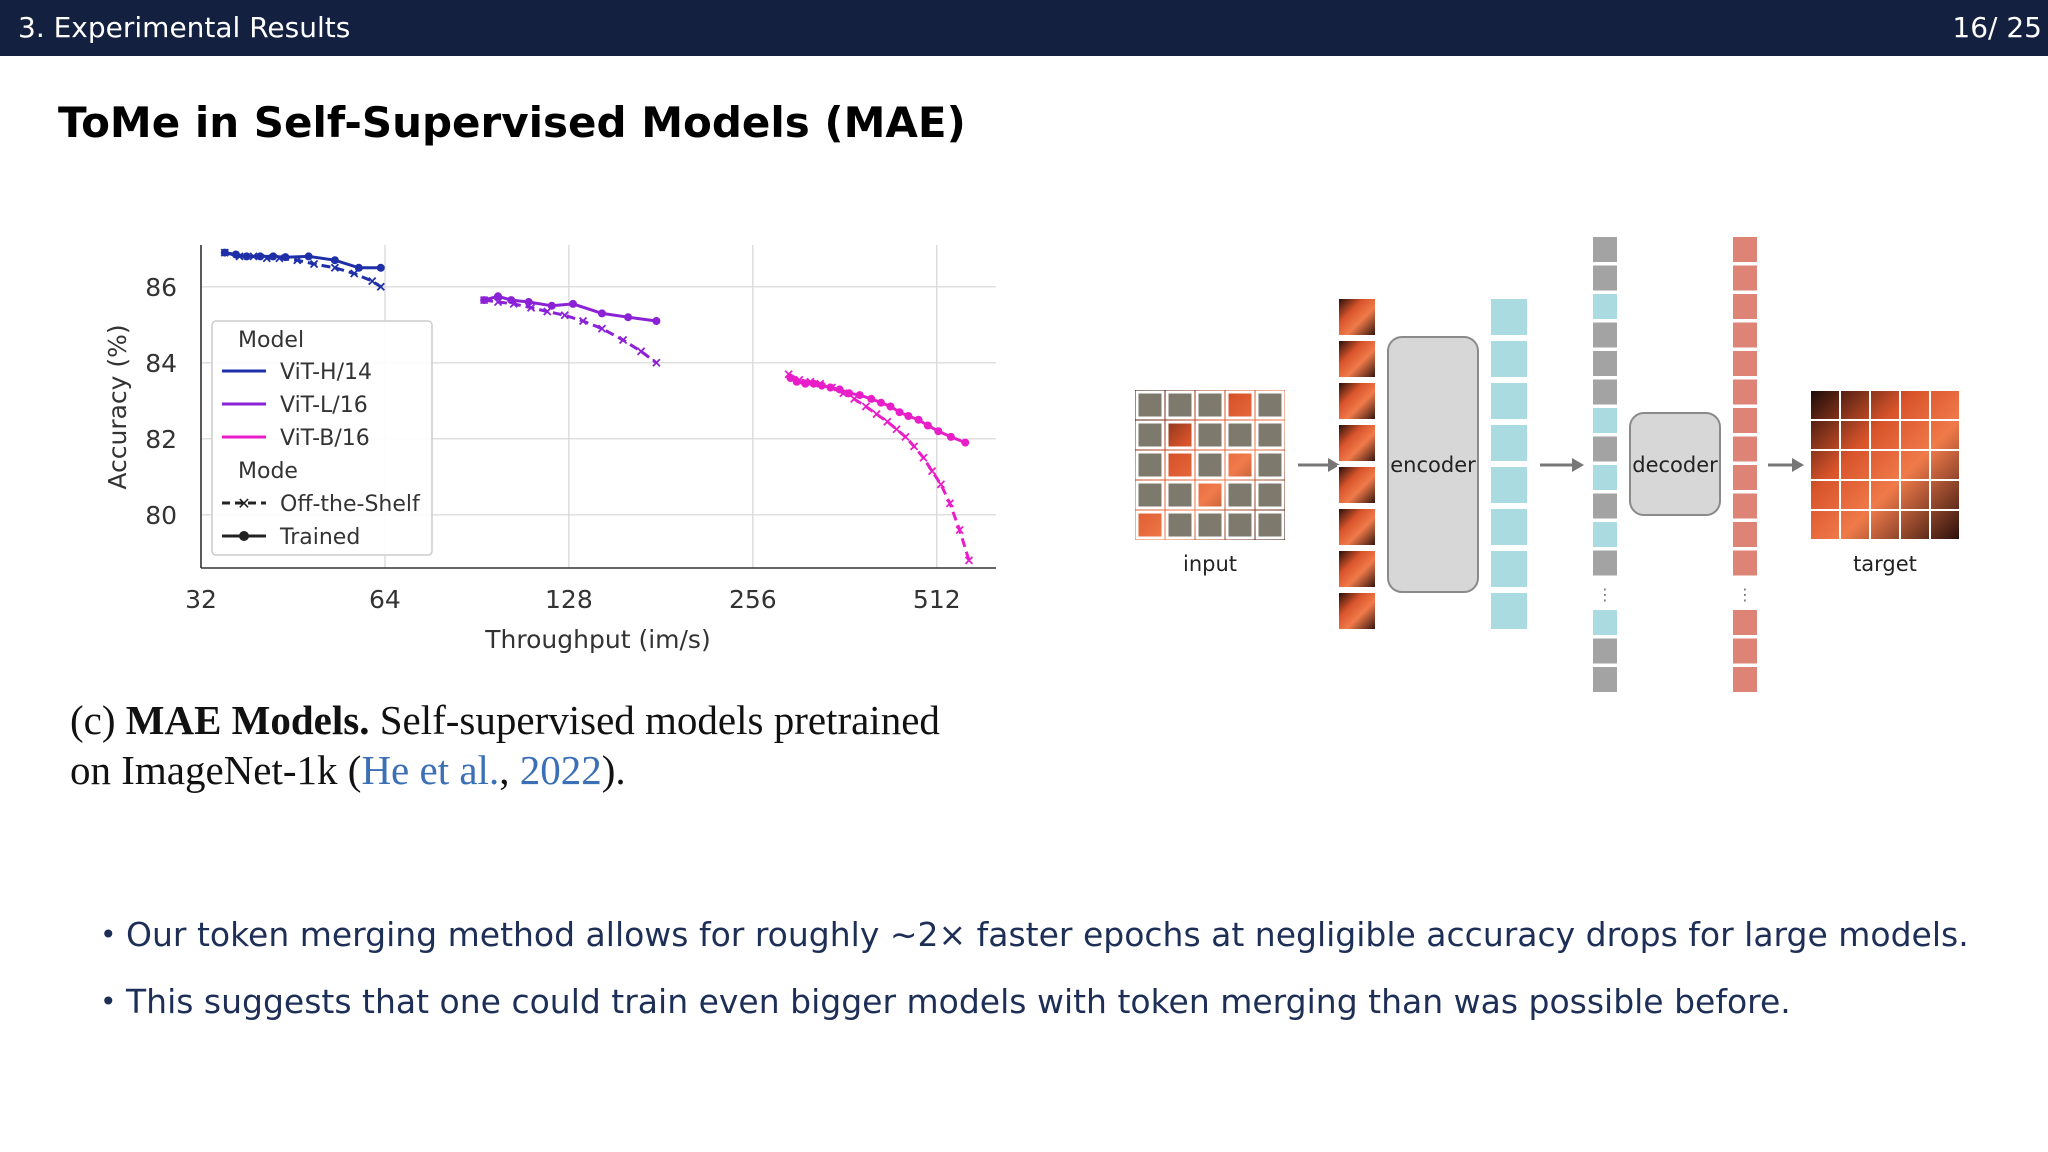 The height and width of the screenshot is (1152, 2048). Describe the element at coordinates (1210, 465) in the screenshot. I see `input-mask-grid` at that location.